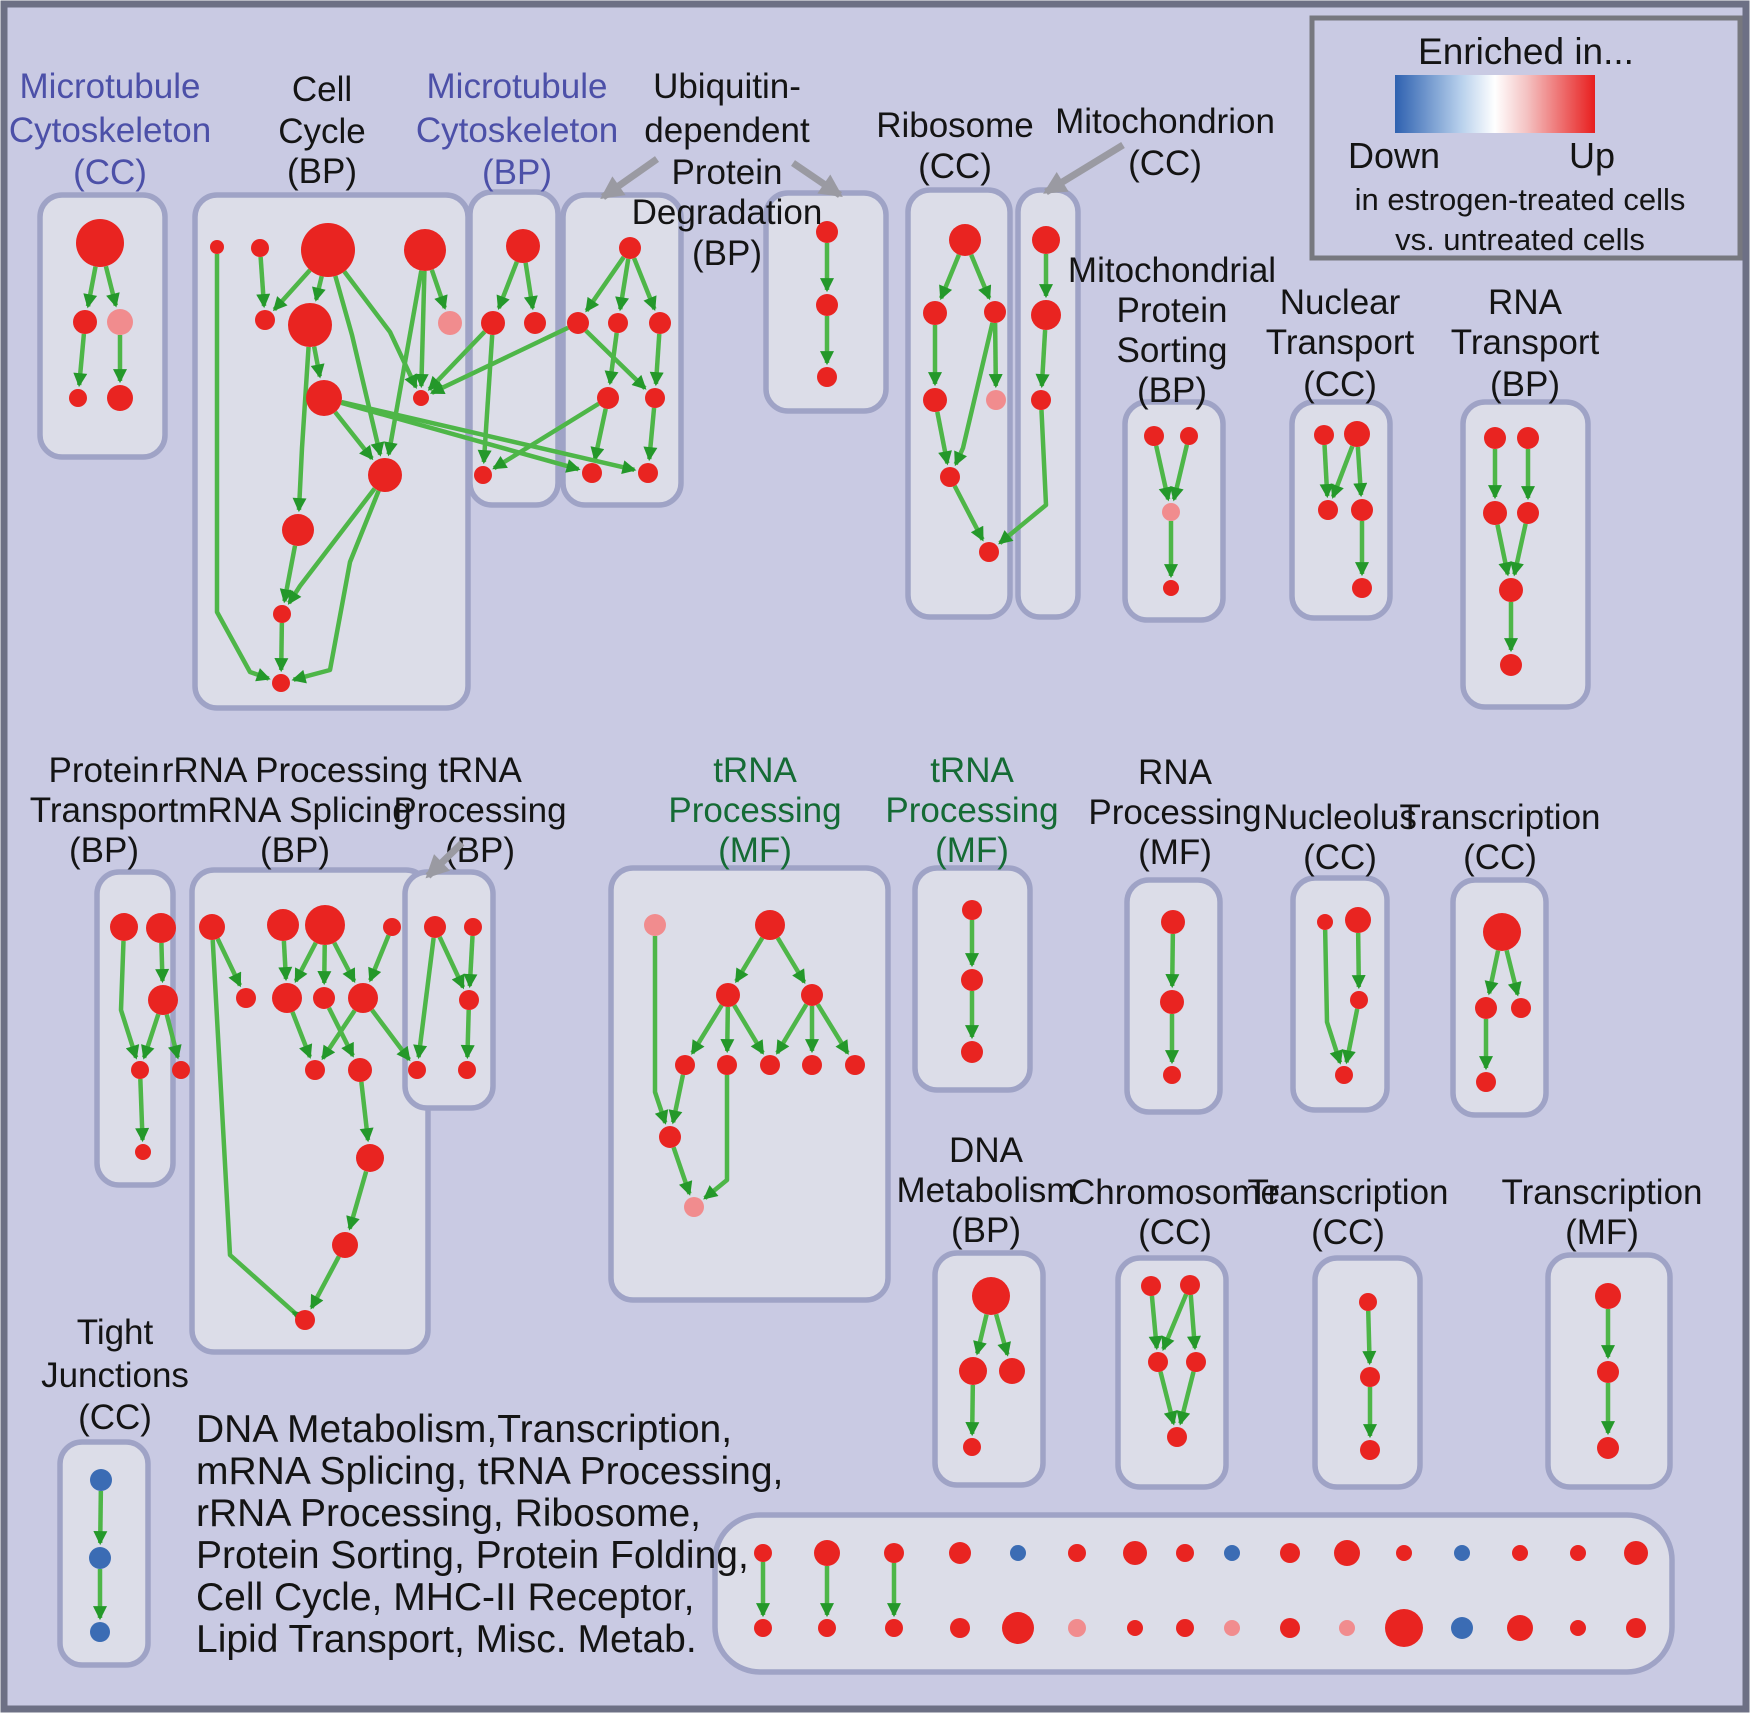  Describe the element at coordinates (446, 1639) in the screenshot. I see `annotation-line-5: Lipid Transport, Misc. Metab.` at that location.